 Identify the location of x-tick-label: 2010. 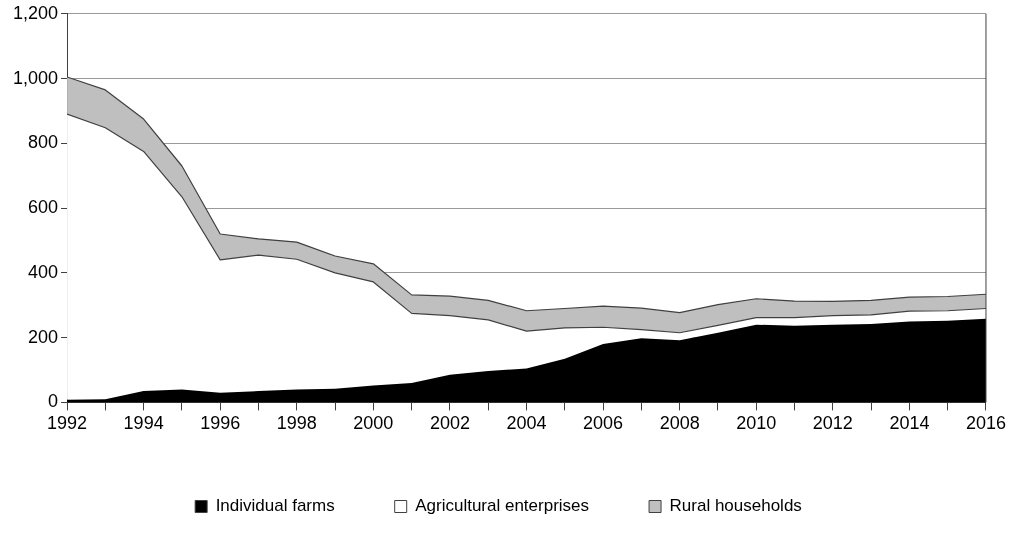
(756, 423).